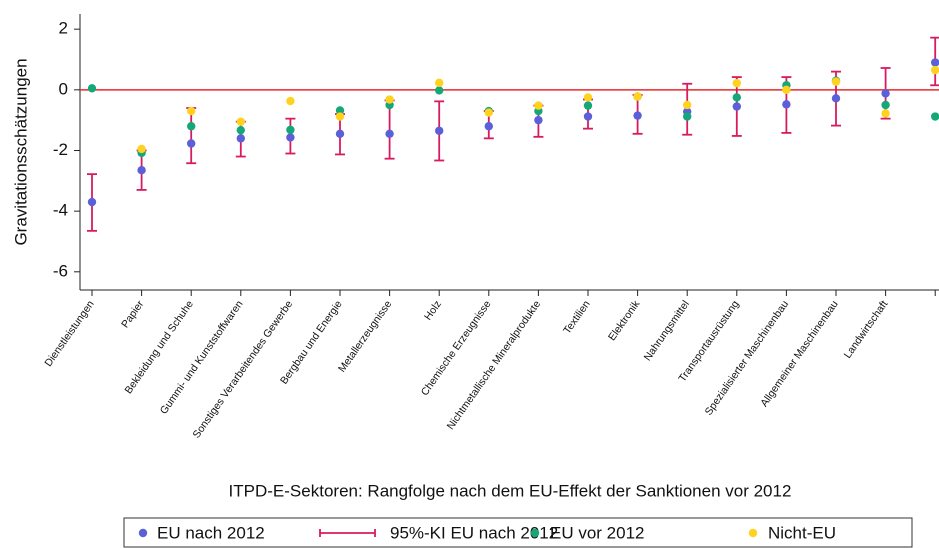 The image size is (939, 548). Describe the element at coordinates (60, 270) in the screenshot. I see `y-tick-label: -6` at that location.